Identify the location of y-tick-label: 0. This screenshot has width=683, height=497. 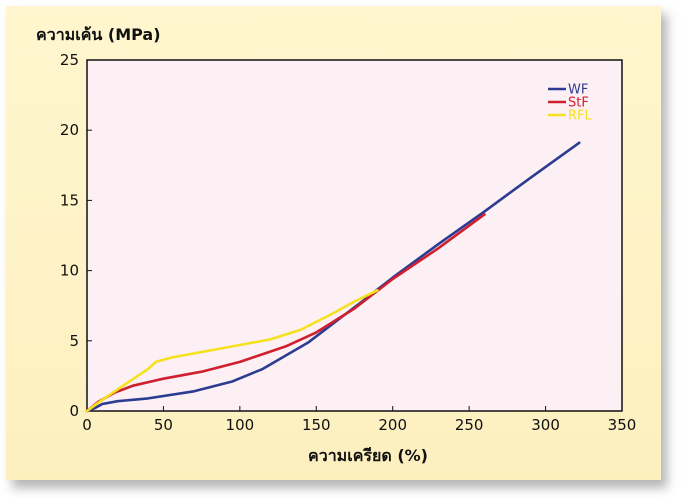
(74, 411).